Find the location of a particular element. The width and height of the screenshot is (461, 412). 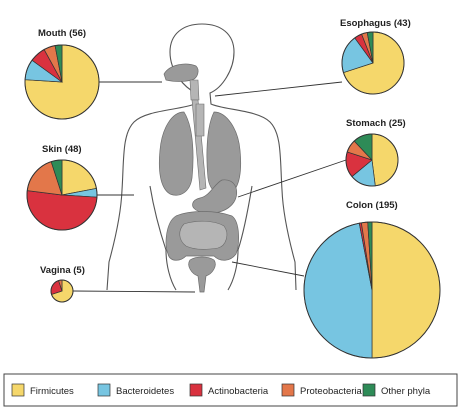

stomach-pie is located at coordinates (372, 160).